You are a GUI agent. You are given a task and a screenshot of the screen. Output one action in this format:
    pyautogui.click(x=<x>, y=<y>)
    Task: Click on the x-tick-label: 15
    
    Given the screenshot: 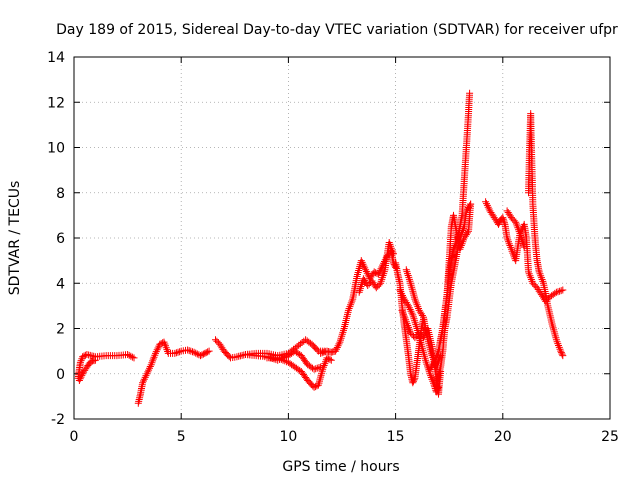 What is the action you would take?
    pyautogui.click(x=396, y=437)
    